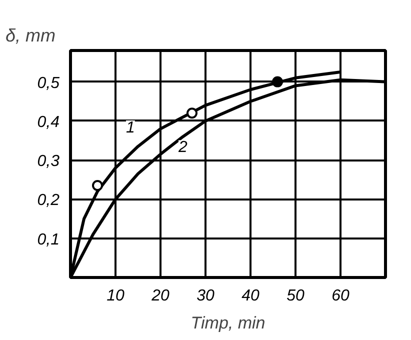 The width and height of the screenshot is (411, 340). What do you see at coordinates (48, 239) in the screenshot?
I see `y-tick-label: 0,1` at bounding box center [48, 239].